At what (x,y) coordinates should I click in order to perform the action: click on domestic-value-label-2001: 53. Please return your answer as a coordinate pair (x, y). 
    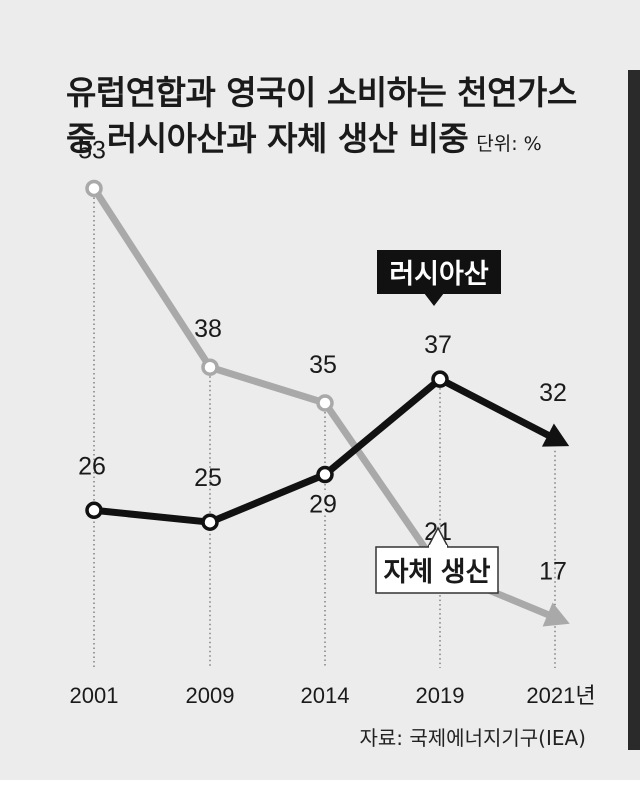
    Looking at the image, I should click on (92, 150).